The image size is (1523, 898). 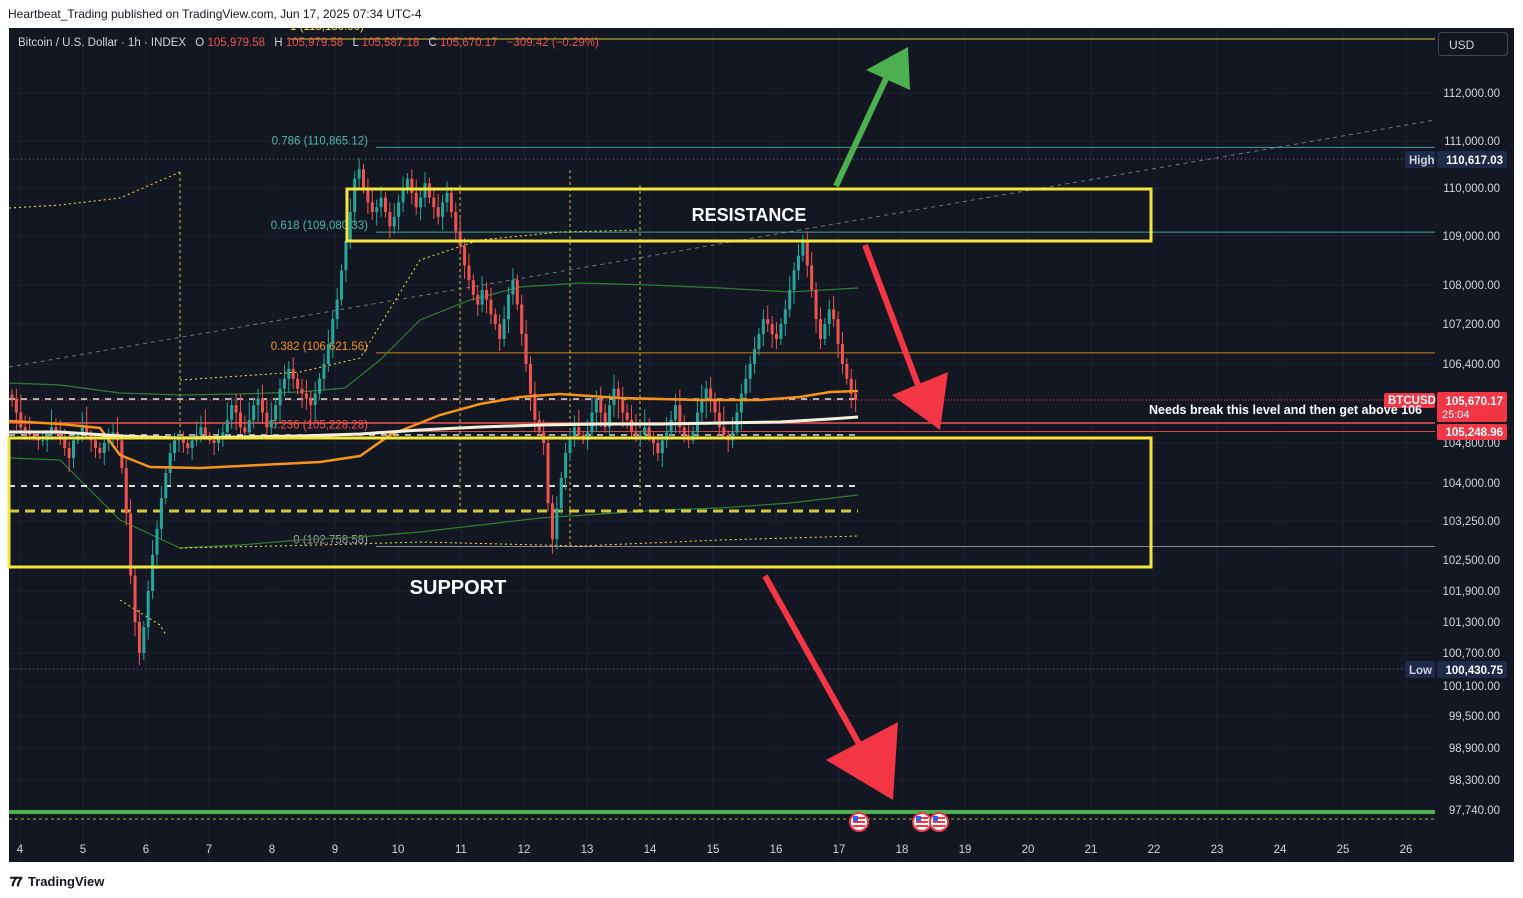 I want to click on time-tick-label: 24, so click(x=1280, y=850).